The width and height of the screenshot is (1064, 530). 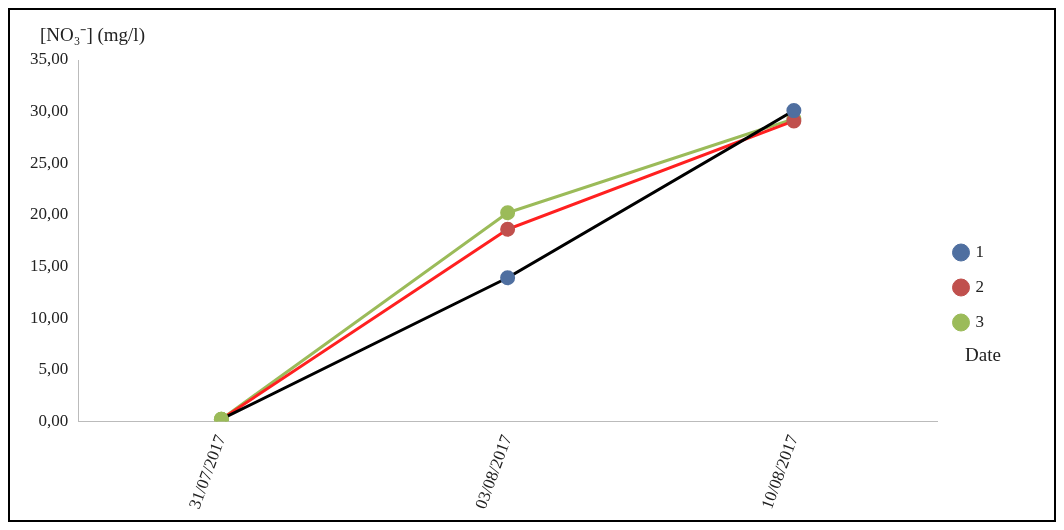 I want to click on y-tick-label: 5,00, so click(x=53, y=369).